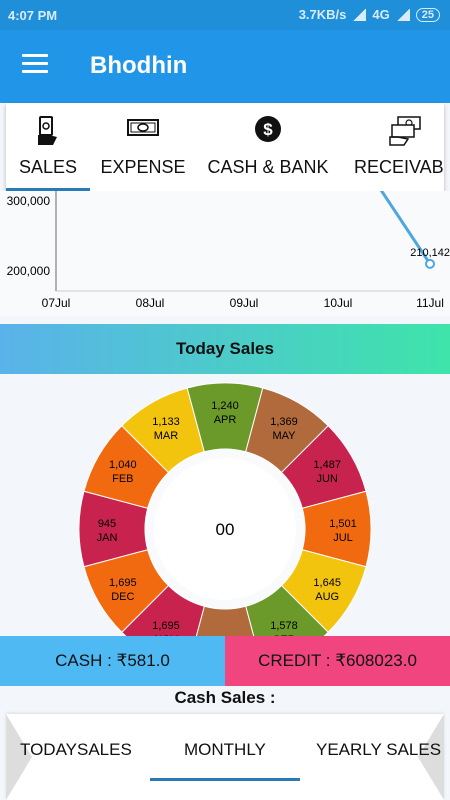 The width and height of the screenshot is (450, 800). Describe the element at coordinates (430, 303) in the screenshot. I see `x-tick-label: 11Jul` at that location.